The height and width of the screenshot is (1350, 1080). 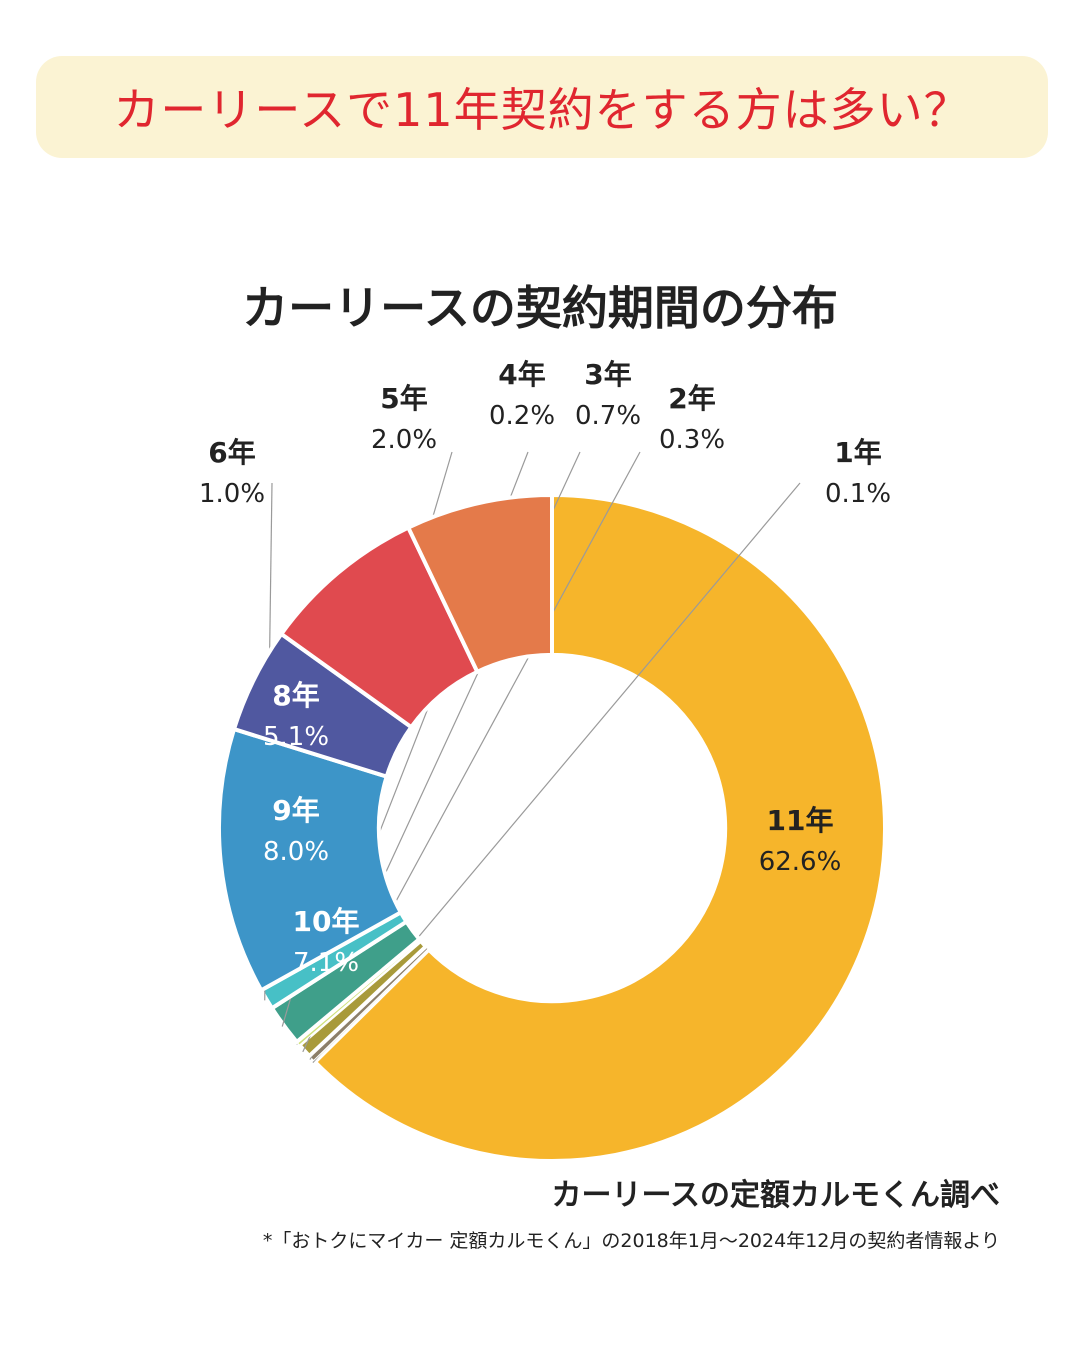 I want to click on header-banner: カーリースで11年契約をする方は多い？, so click(x=542, y=107).